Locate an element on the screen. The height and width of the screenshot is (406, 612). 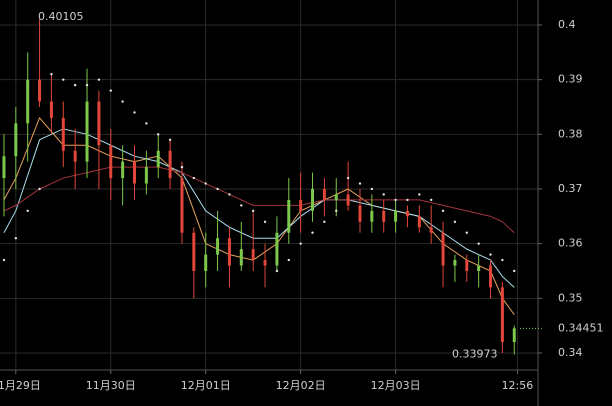
y-tick-label: 0.34 is located at coordinates (570, 352).